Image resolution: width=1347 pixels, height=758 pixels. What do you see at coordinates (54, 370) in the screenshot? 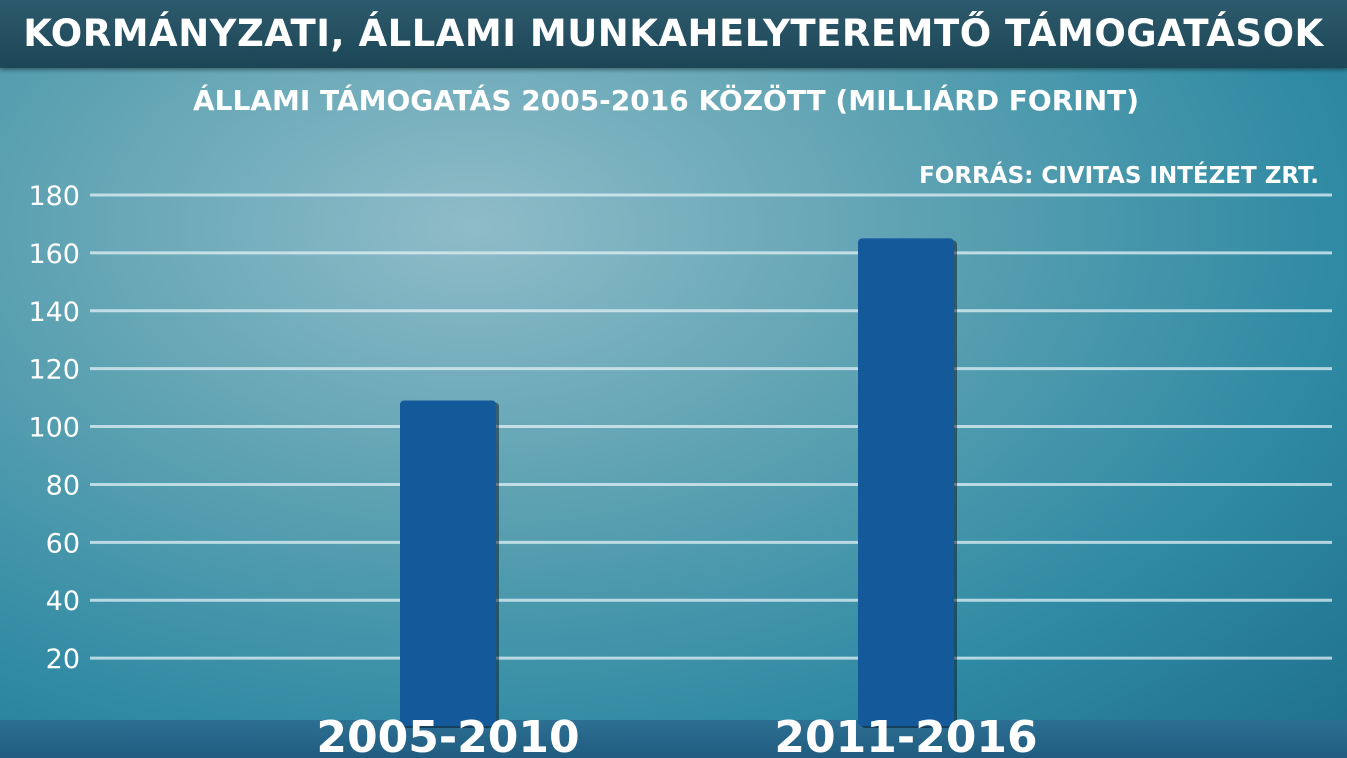
I see `y-tick-label: 120` at bounding box center [54, 370].